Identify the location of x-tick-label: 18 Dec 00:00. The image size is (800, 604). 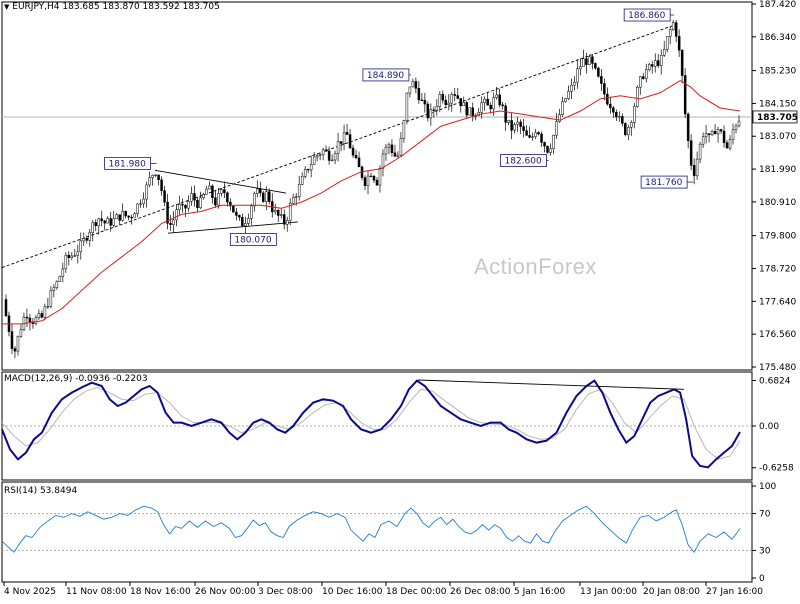
(416, 592).